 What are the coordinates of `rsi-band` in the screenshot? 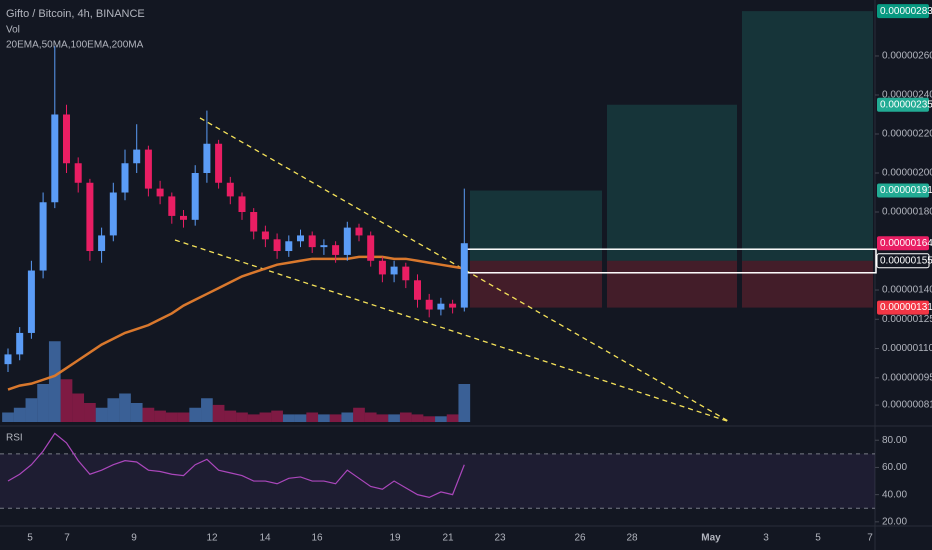 It's located at (437, 481).